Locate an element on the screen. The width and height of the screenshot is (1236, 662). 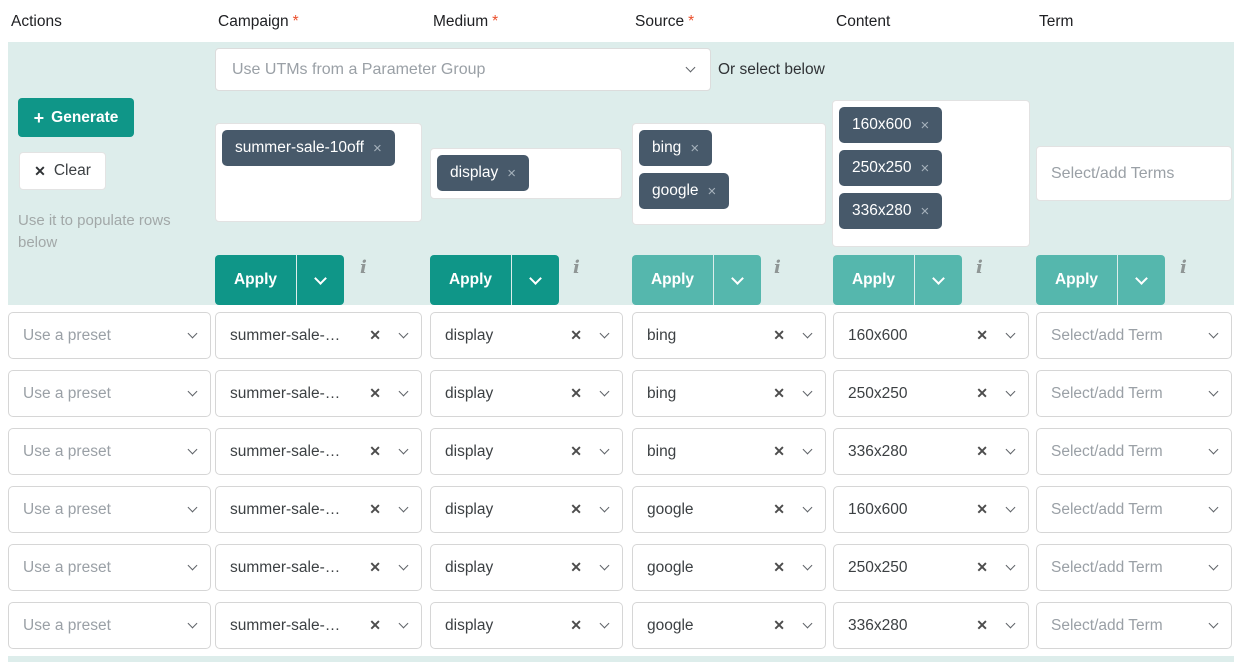
content-tag-chip: 336x280 × is located at coordinates (891, 211).